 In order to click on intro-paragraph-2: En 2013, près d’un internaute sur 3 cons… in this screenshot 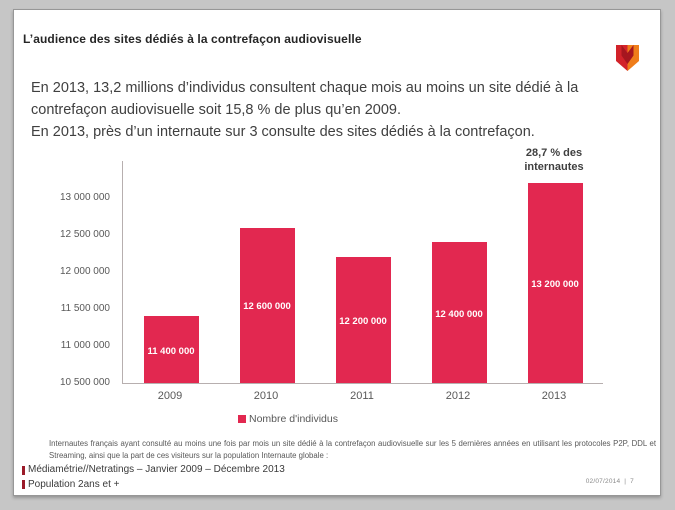, I will do `click(283, 132)`.